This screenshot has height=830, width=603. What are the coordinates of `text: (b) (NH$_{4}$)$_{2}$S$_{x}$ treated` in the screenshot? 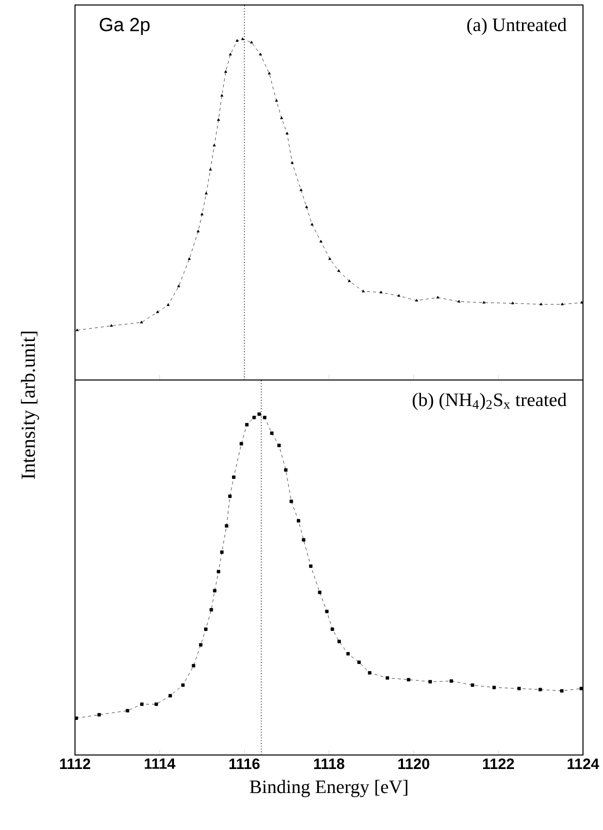 It's located at (489, 401).